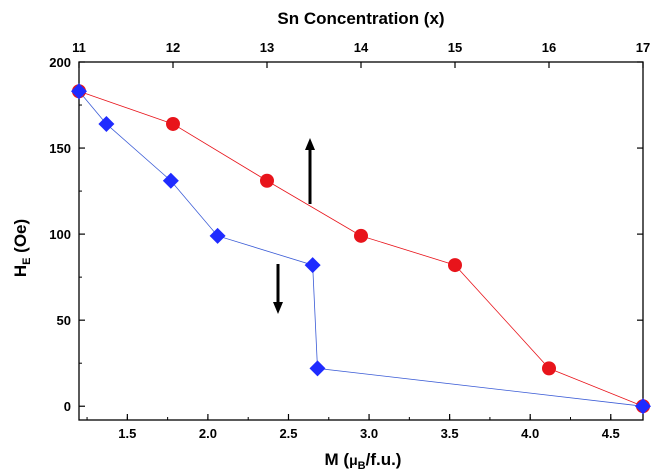 The width and height of the screenshot is (655, 471). Describe the element at coordinates (278, 308) in the screenshot. I see `arrow-down-head` at that location.